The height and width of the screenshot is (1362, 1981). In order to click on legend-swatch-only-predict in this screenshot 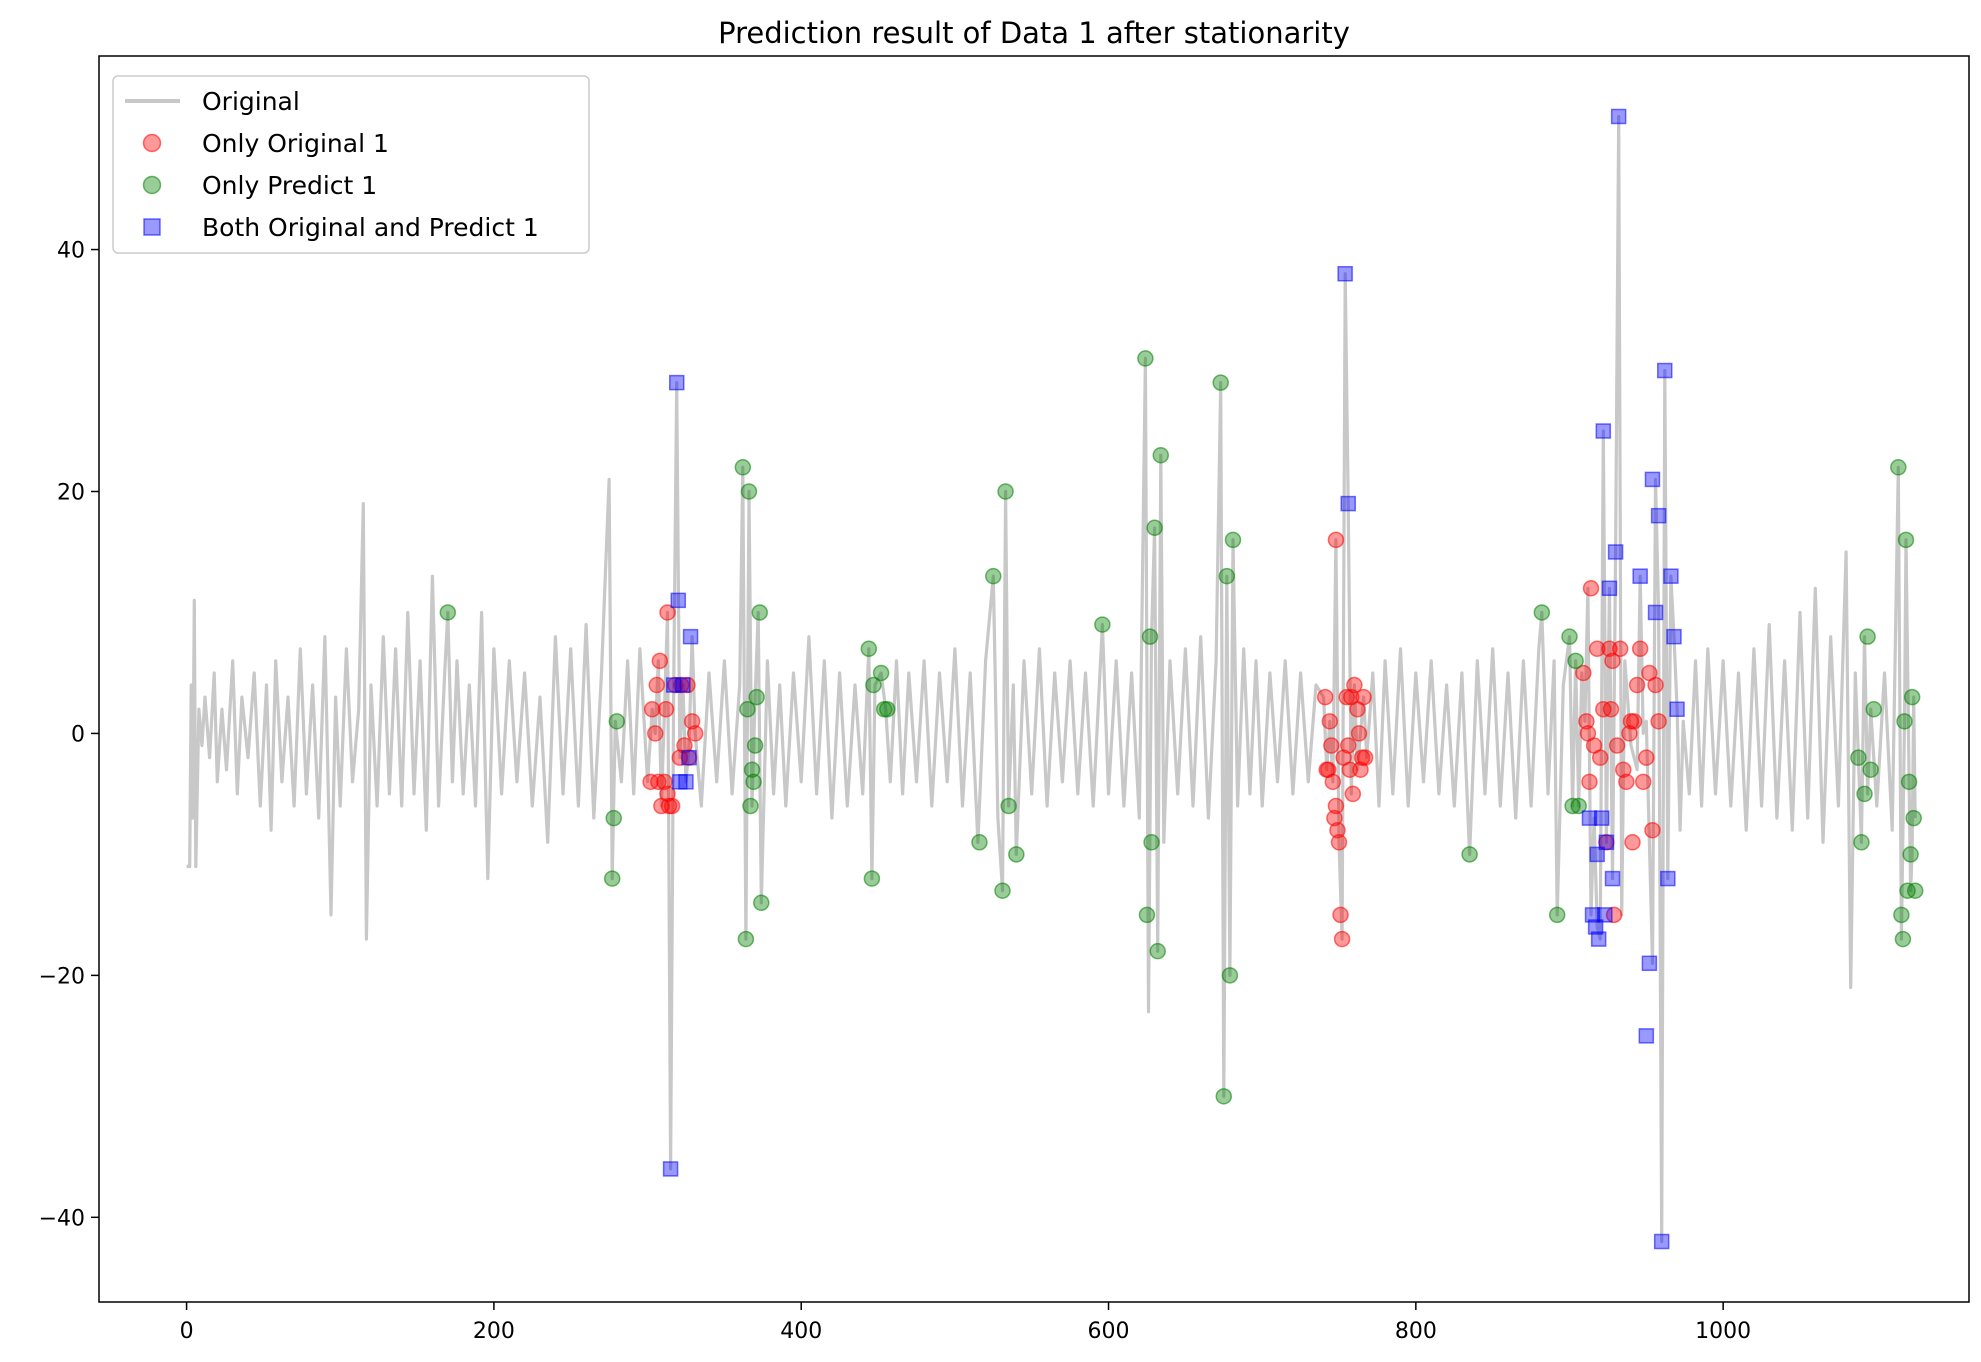, I will do `click(152, 185)`.